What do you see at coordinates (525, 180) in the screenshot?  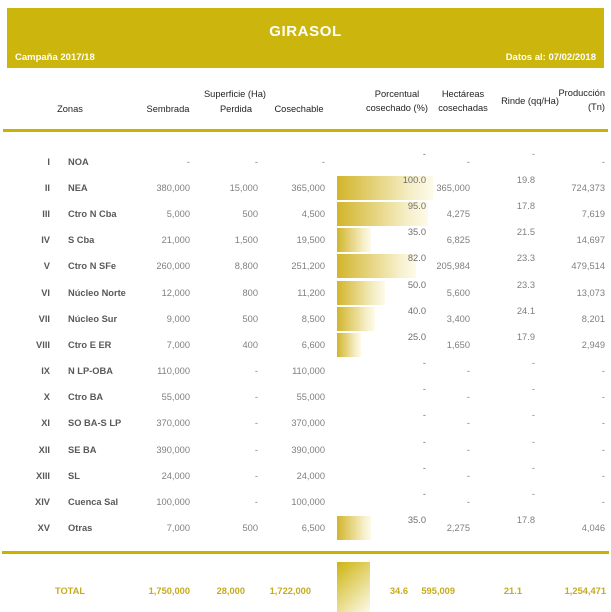 I see `rinde-value: 19.8` at bounding box center [525, 180].